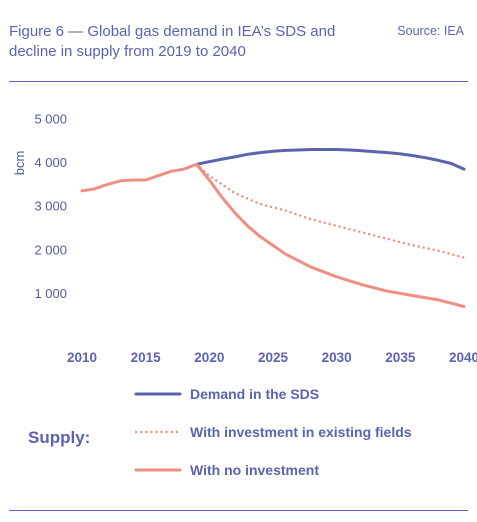 The image size is (477, 522). Describe the element at coordinates (146, 357) in the screenshot. I see `x-tick-label: 2015` at that location.